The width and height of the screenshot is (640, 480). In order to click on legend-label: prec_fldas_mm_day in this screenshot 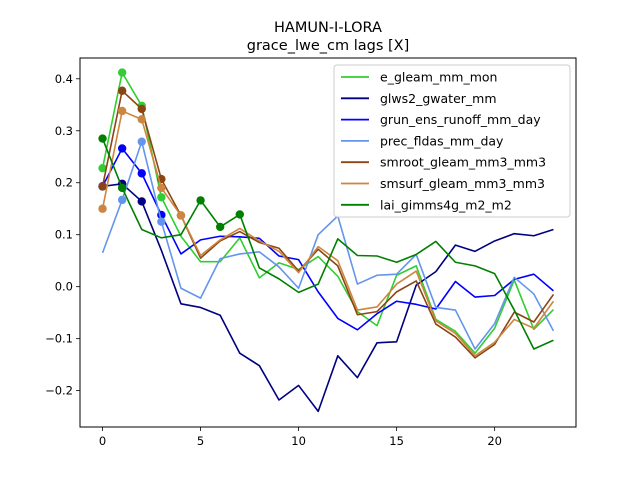, I will do `click(442, 140)`.